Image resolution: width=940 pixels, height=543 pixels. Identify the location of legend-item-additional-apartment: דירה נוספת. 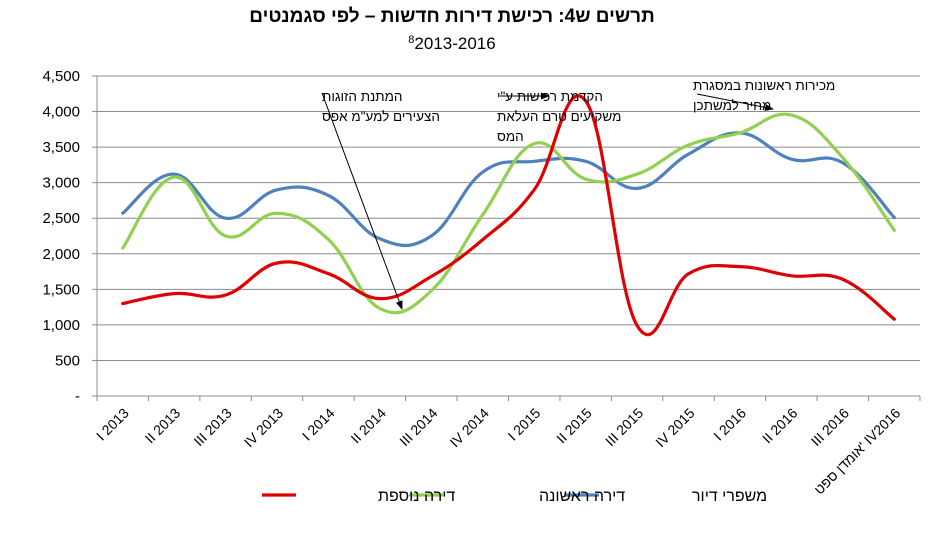
(358, 496).